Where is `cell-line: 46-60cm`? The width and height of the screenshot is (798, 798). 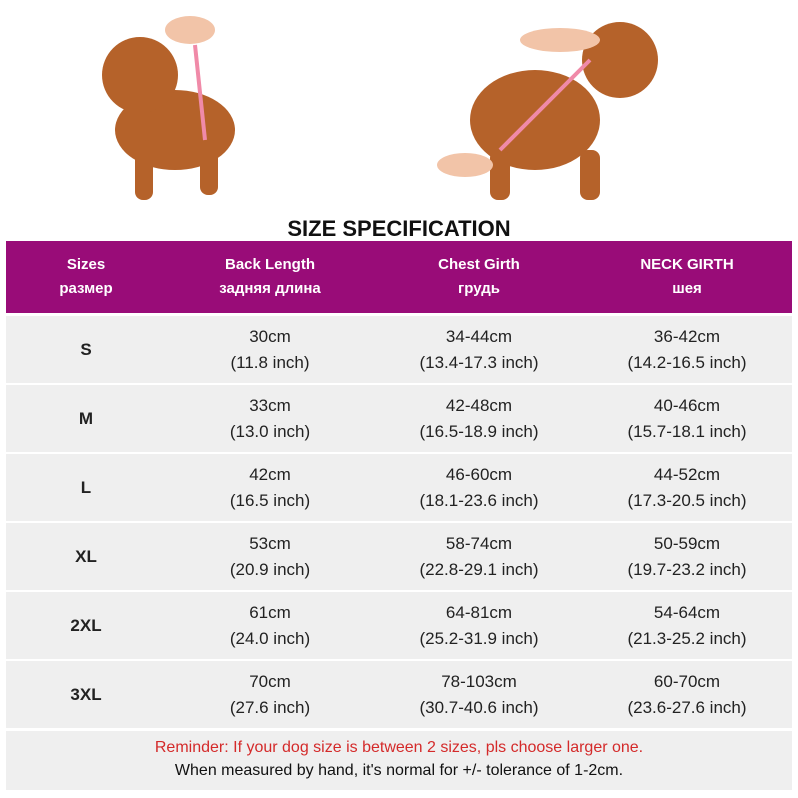
cell-line: 46-60cm is located at coordinates (479, 474).